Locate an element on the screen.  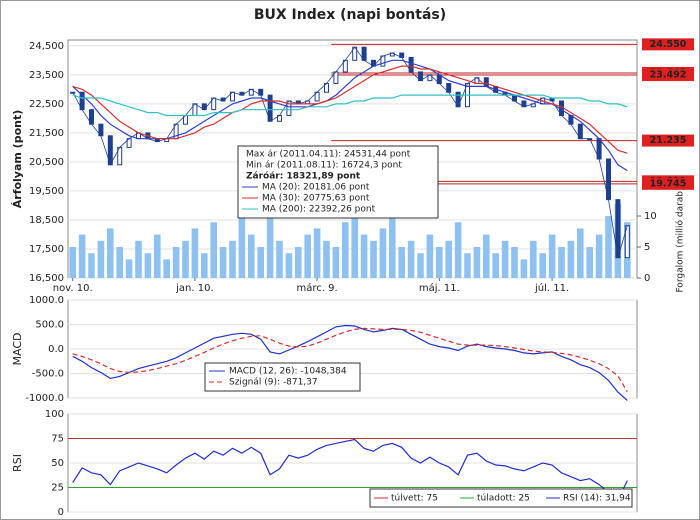
legend-label: Záróár: 18321,89 pont is located at coordinates (303, 176).